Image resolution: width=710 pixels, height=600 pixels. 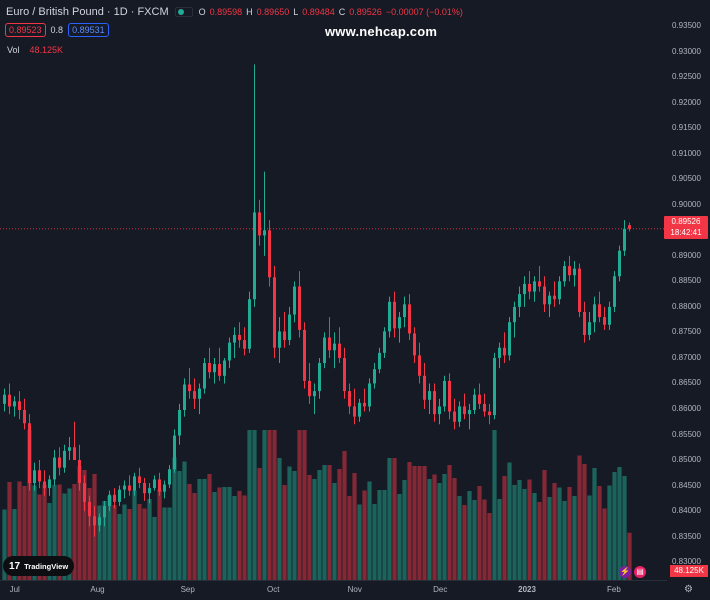 I want to click on time-tick-label: Aug, so click(x=97, y=589).